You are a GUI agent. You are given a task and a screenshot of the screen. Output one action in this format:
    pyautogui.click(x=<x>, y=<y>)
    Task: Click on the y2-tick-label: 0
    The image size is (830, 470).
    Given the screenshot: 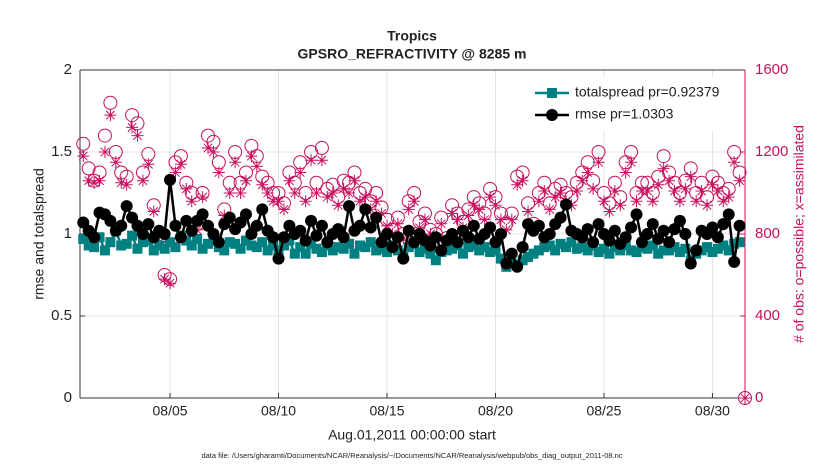 What is the action you would take?
    pyautogui.click(x=759, y=397)
    